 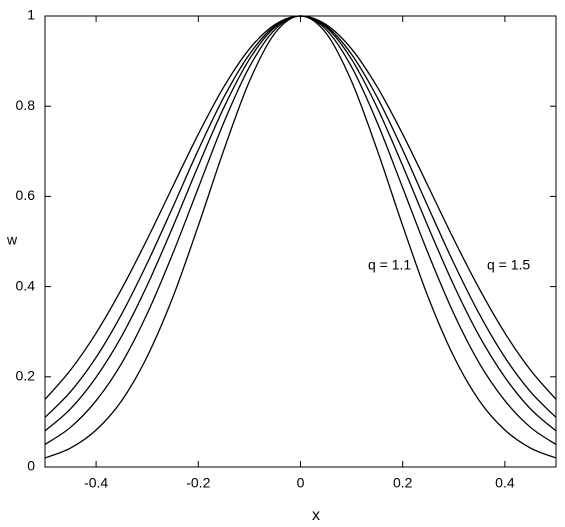 What do you see at coordinates (301, 483) in the screenshot?
I see `x-tick-label: 0` at bounding box center [301, 483].